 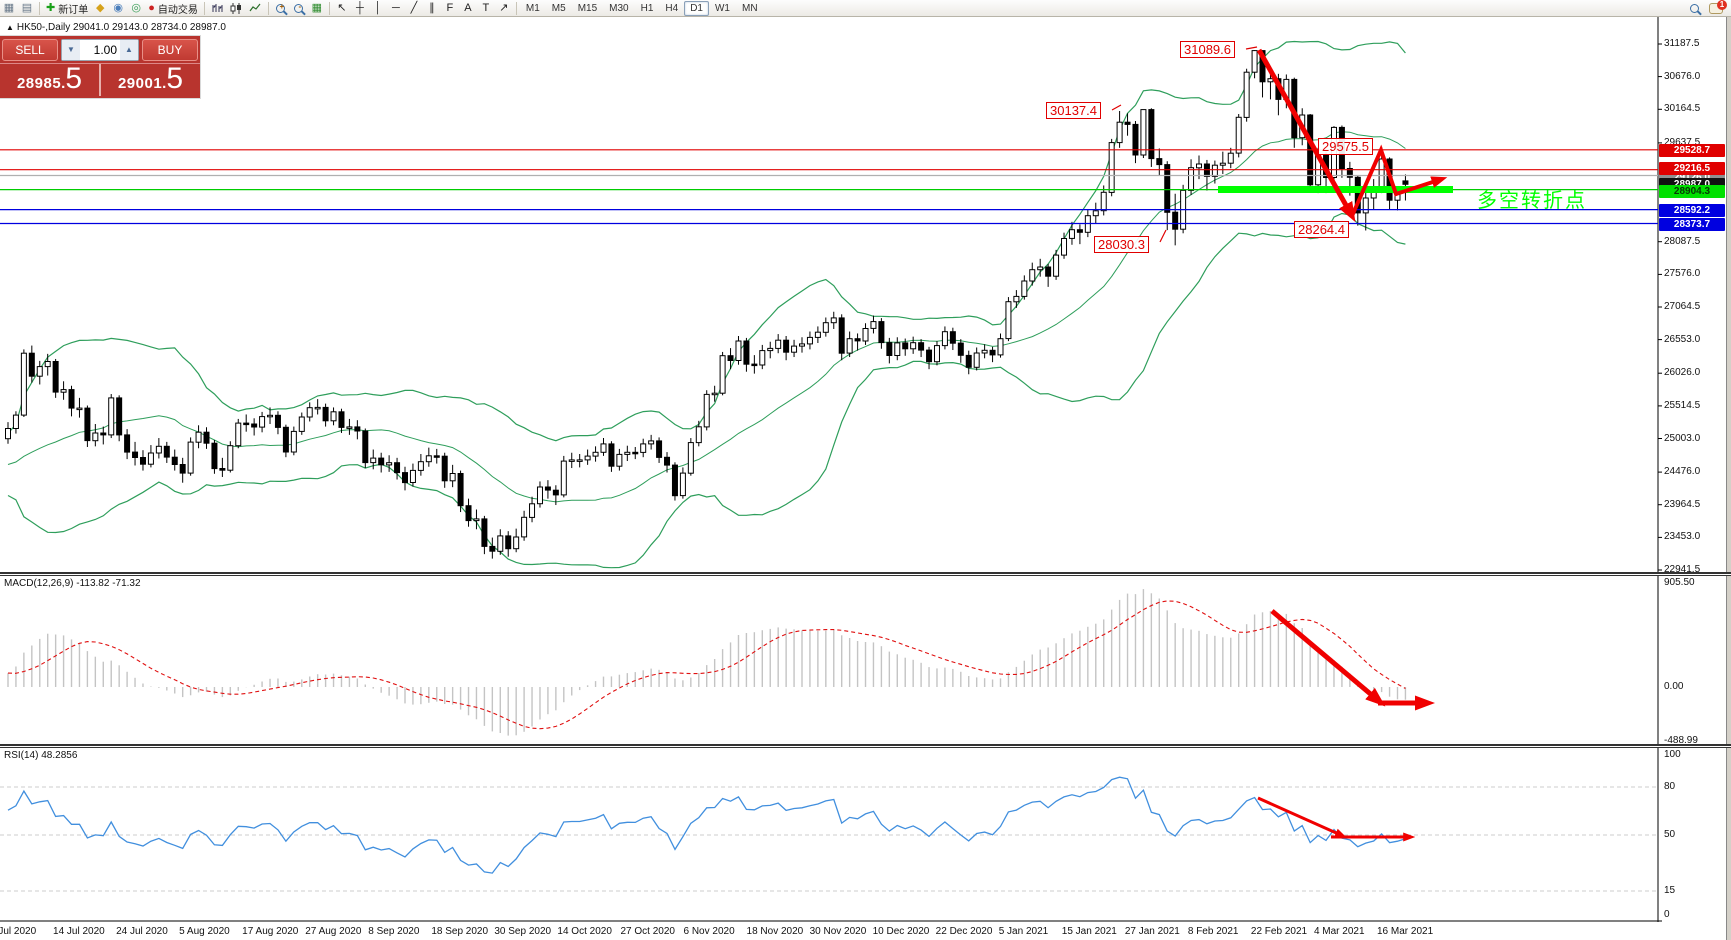 What do you see at coordinates (532, 8) in the screenshot?
I see `timeframe-m1: M1` at bounding box center [532, 8].